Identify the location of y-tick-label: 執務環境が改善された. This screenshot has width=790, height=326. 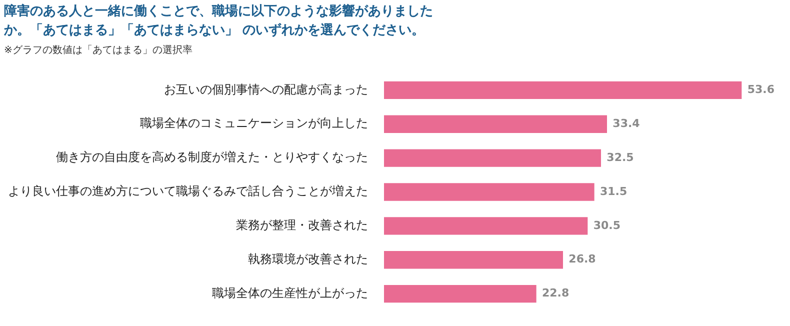
(308, 259).